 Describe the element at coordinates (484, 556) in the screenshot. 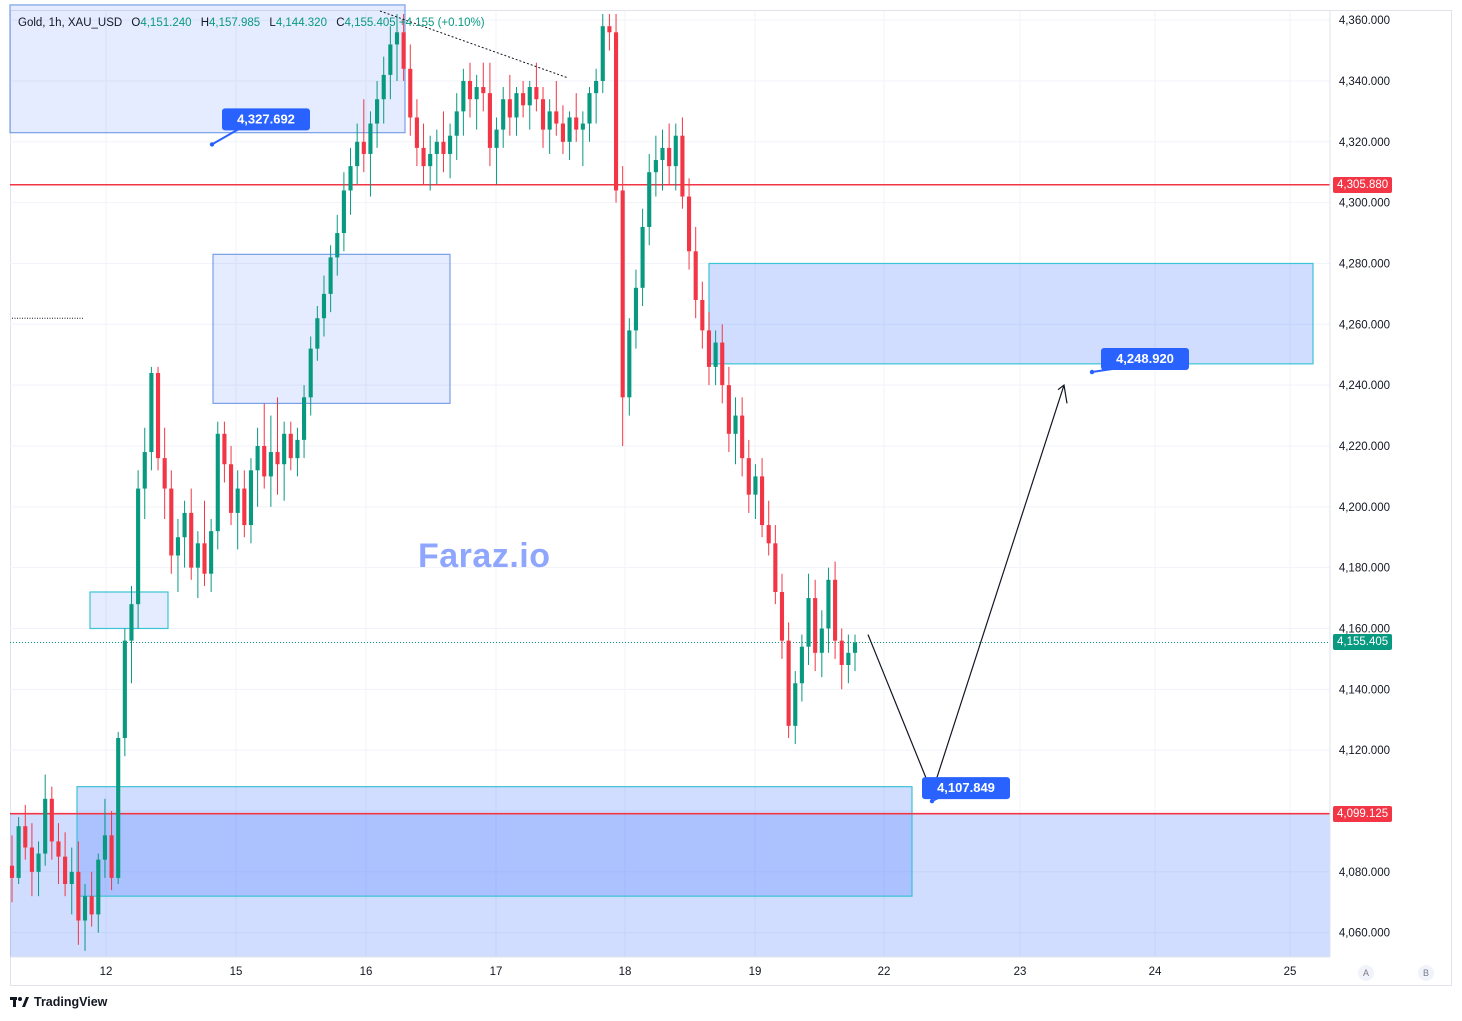

I see `watermark: Faraz.io` at that location.